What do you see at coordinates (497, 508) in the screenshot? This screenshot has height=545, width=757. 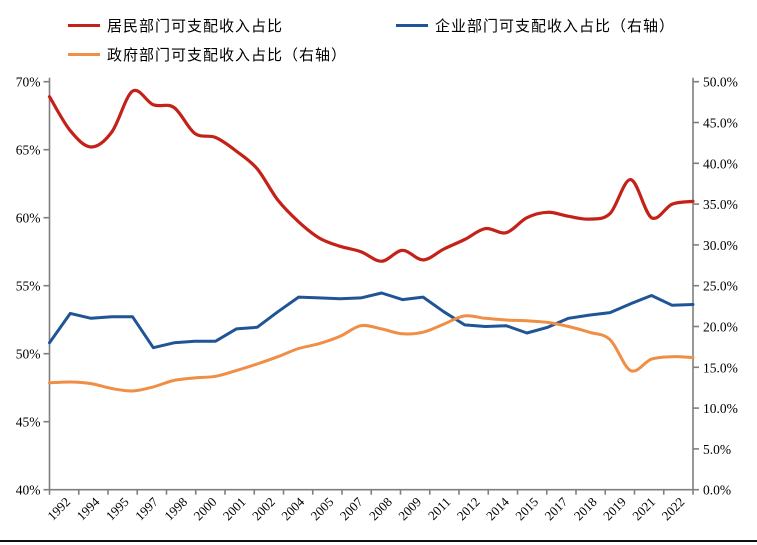 I see `x-tick-label: 2014` at bounding box center [497, 508].